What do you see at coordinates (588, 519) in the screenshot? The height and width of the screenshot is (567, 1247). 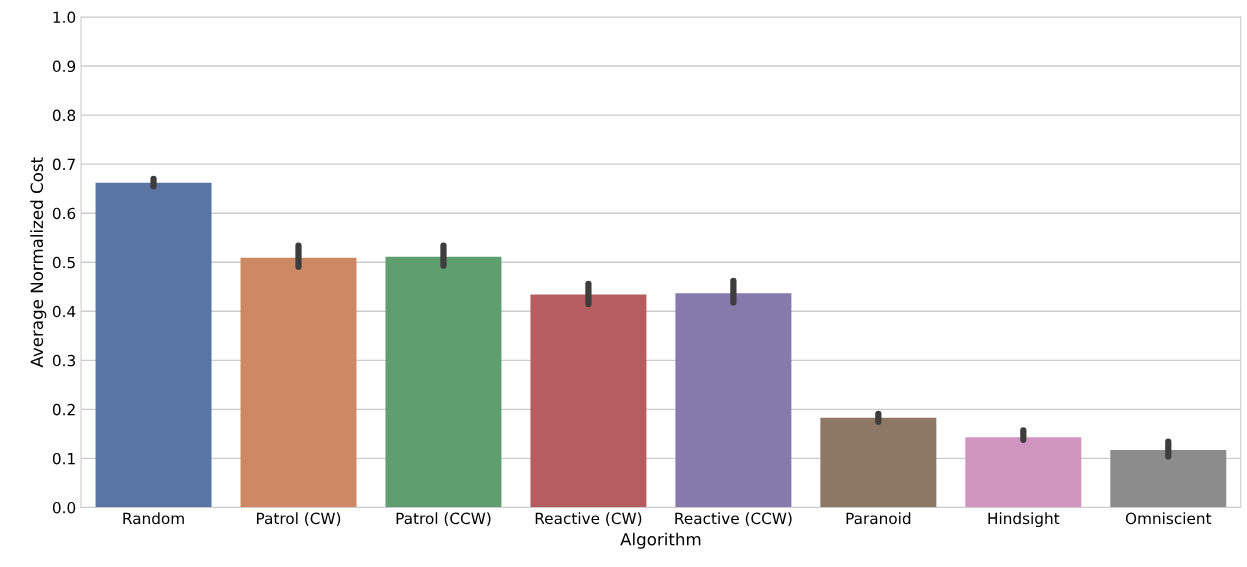 I see `x-tick-label: Reactive (CW)` at bounding box center [588, 519].